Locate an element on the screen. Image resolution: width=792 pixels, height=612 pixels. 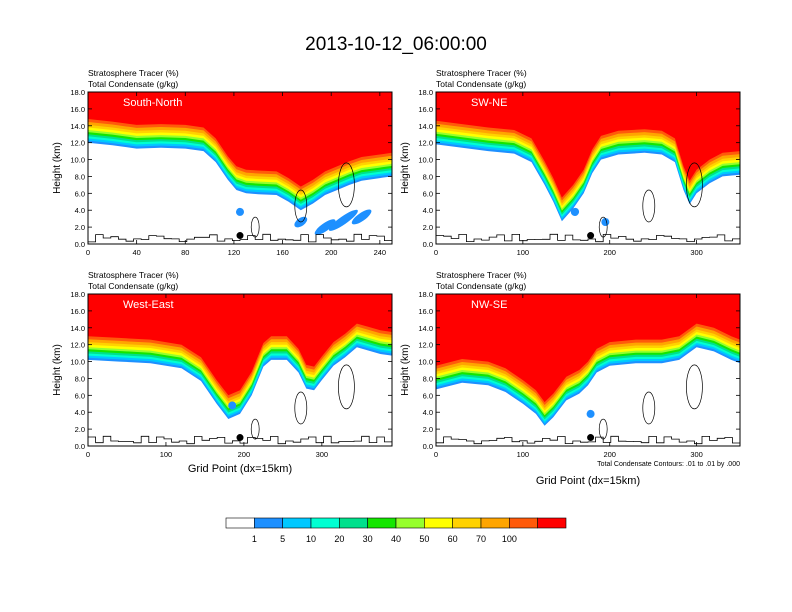
x-tick-label: 0 is located at coordinates (436, 252).